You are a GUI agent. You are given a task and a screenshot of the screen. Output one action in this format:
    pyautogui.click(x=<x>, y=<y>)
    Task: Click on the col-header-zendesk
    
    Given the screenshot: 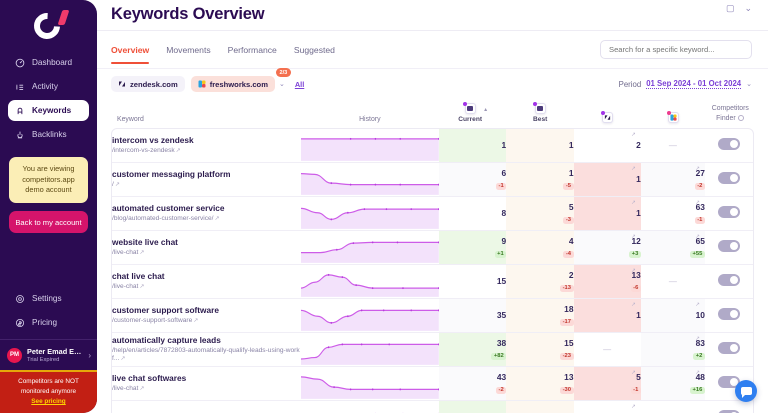 What is the action you would take?
    pyautogui.click(x=608, y=113)
    